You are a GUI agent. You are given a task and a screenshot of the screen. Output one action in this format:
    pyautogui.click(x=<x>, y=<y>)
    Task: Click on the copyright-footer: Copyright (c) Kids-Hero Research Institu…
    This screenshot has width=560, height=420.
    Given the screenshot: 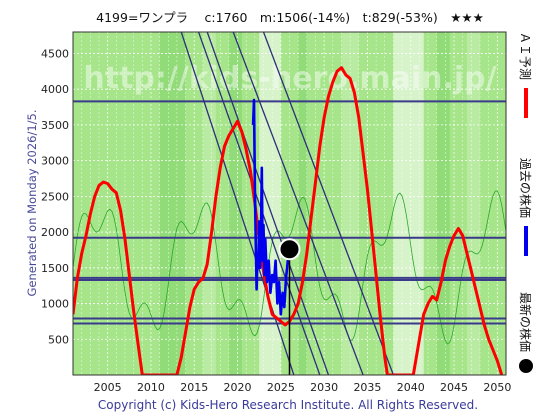 What is the action you would take?
    pyautogui.click(x=288, y=405)
    